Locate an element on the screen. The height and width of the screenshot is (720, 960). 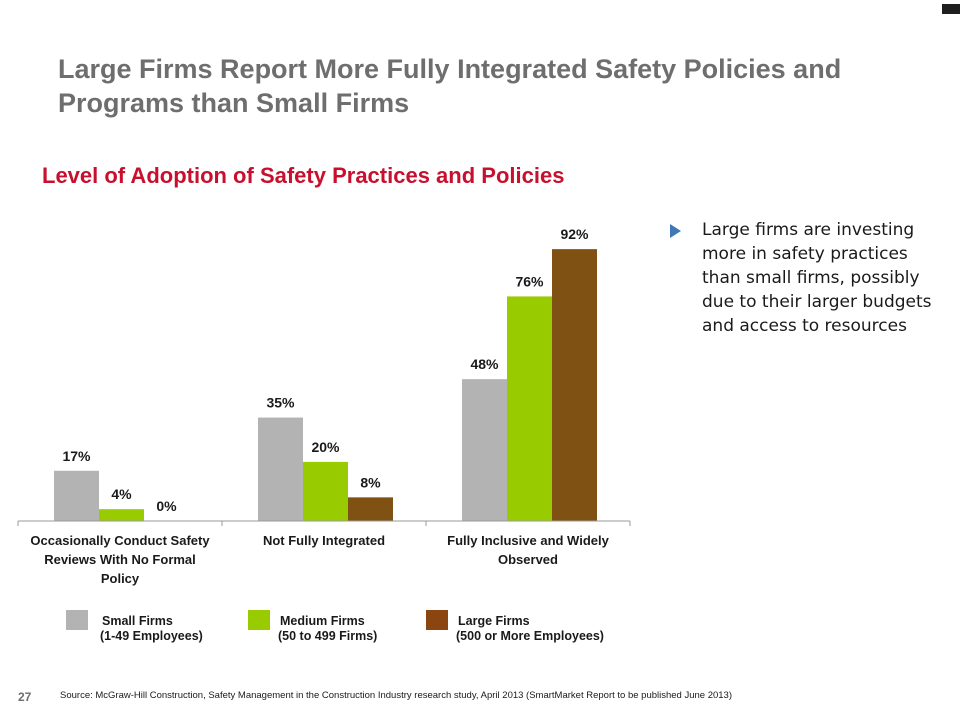
legend-name-small: Small Firms is located at coordinates (137, 621).